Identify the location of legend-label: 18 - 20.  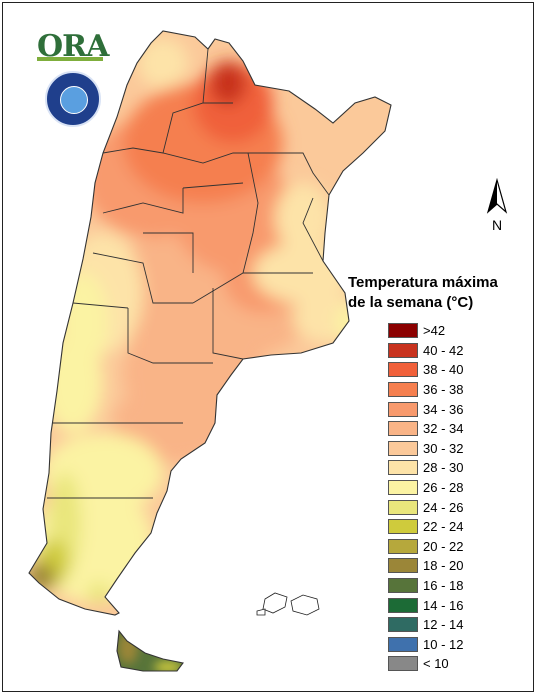
(443, 566).